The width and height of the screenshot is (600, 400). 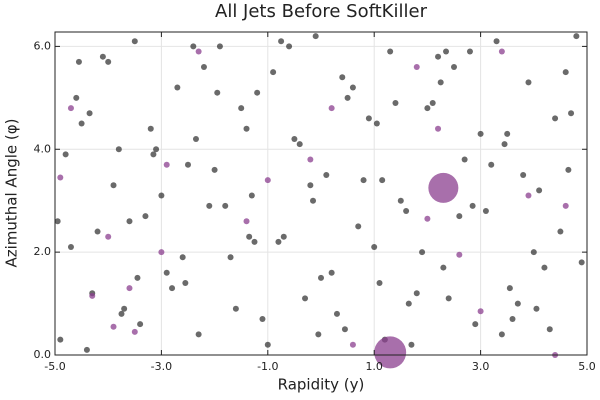 What do you see at coordinates (43, 148) in the screenshot?
I see `y-tick-label: 4.0` at bounding box center [43, 148].